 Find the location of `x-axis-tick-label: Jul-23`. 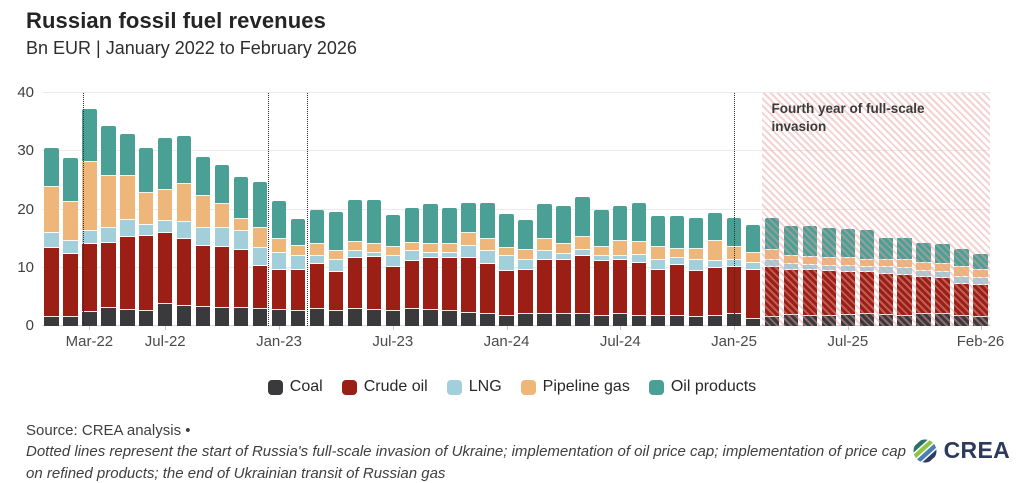

x-axis-tick-label: Jul-23 is located at coordinates (393, 341).